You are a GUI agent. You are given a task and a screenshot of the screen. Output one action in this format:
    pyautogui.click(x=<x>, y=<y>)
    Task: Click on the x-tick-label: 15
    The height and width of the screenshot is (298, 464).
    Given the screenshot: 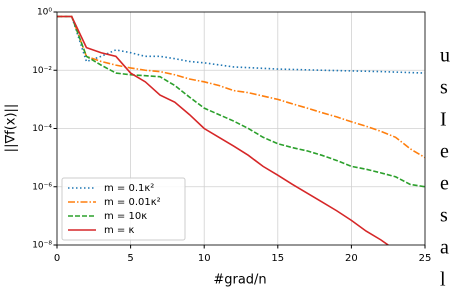 What is the action you would take?
    pyautogui.click(x=277, y=258)
    